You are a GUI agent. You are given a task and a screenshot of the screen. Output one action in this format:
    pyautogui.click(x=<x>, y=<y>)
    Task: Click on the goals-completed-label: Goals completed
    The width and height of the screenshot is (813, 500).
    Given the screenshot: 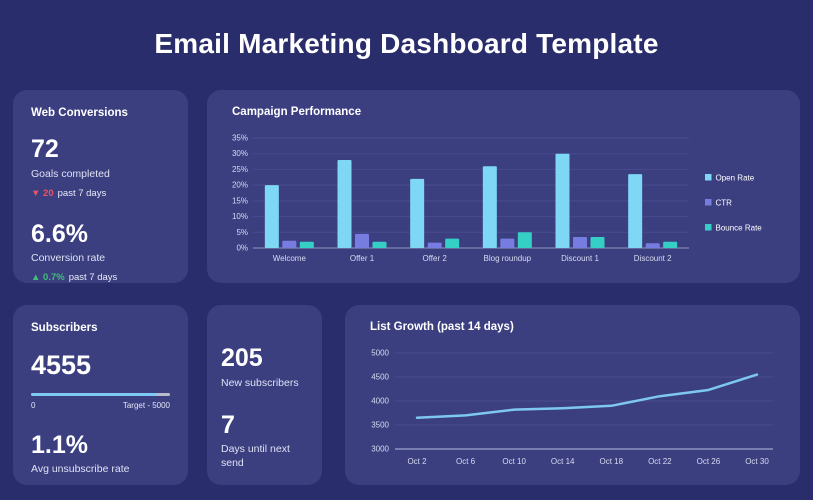 What is the action you would take?
    pyautogui.click(x=70, y=173)
    